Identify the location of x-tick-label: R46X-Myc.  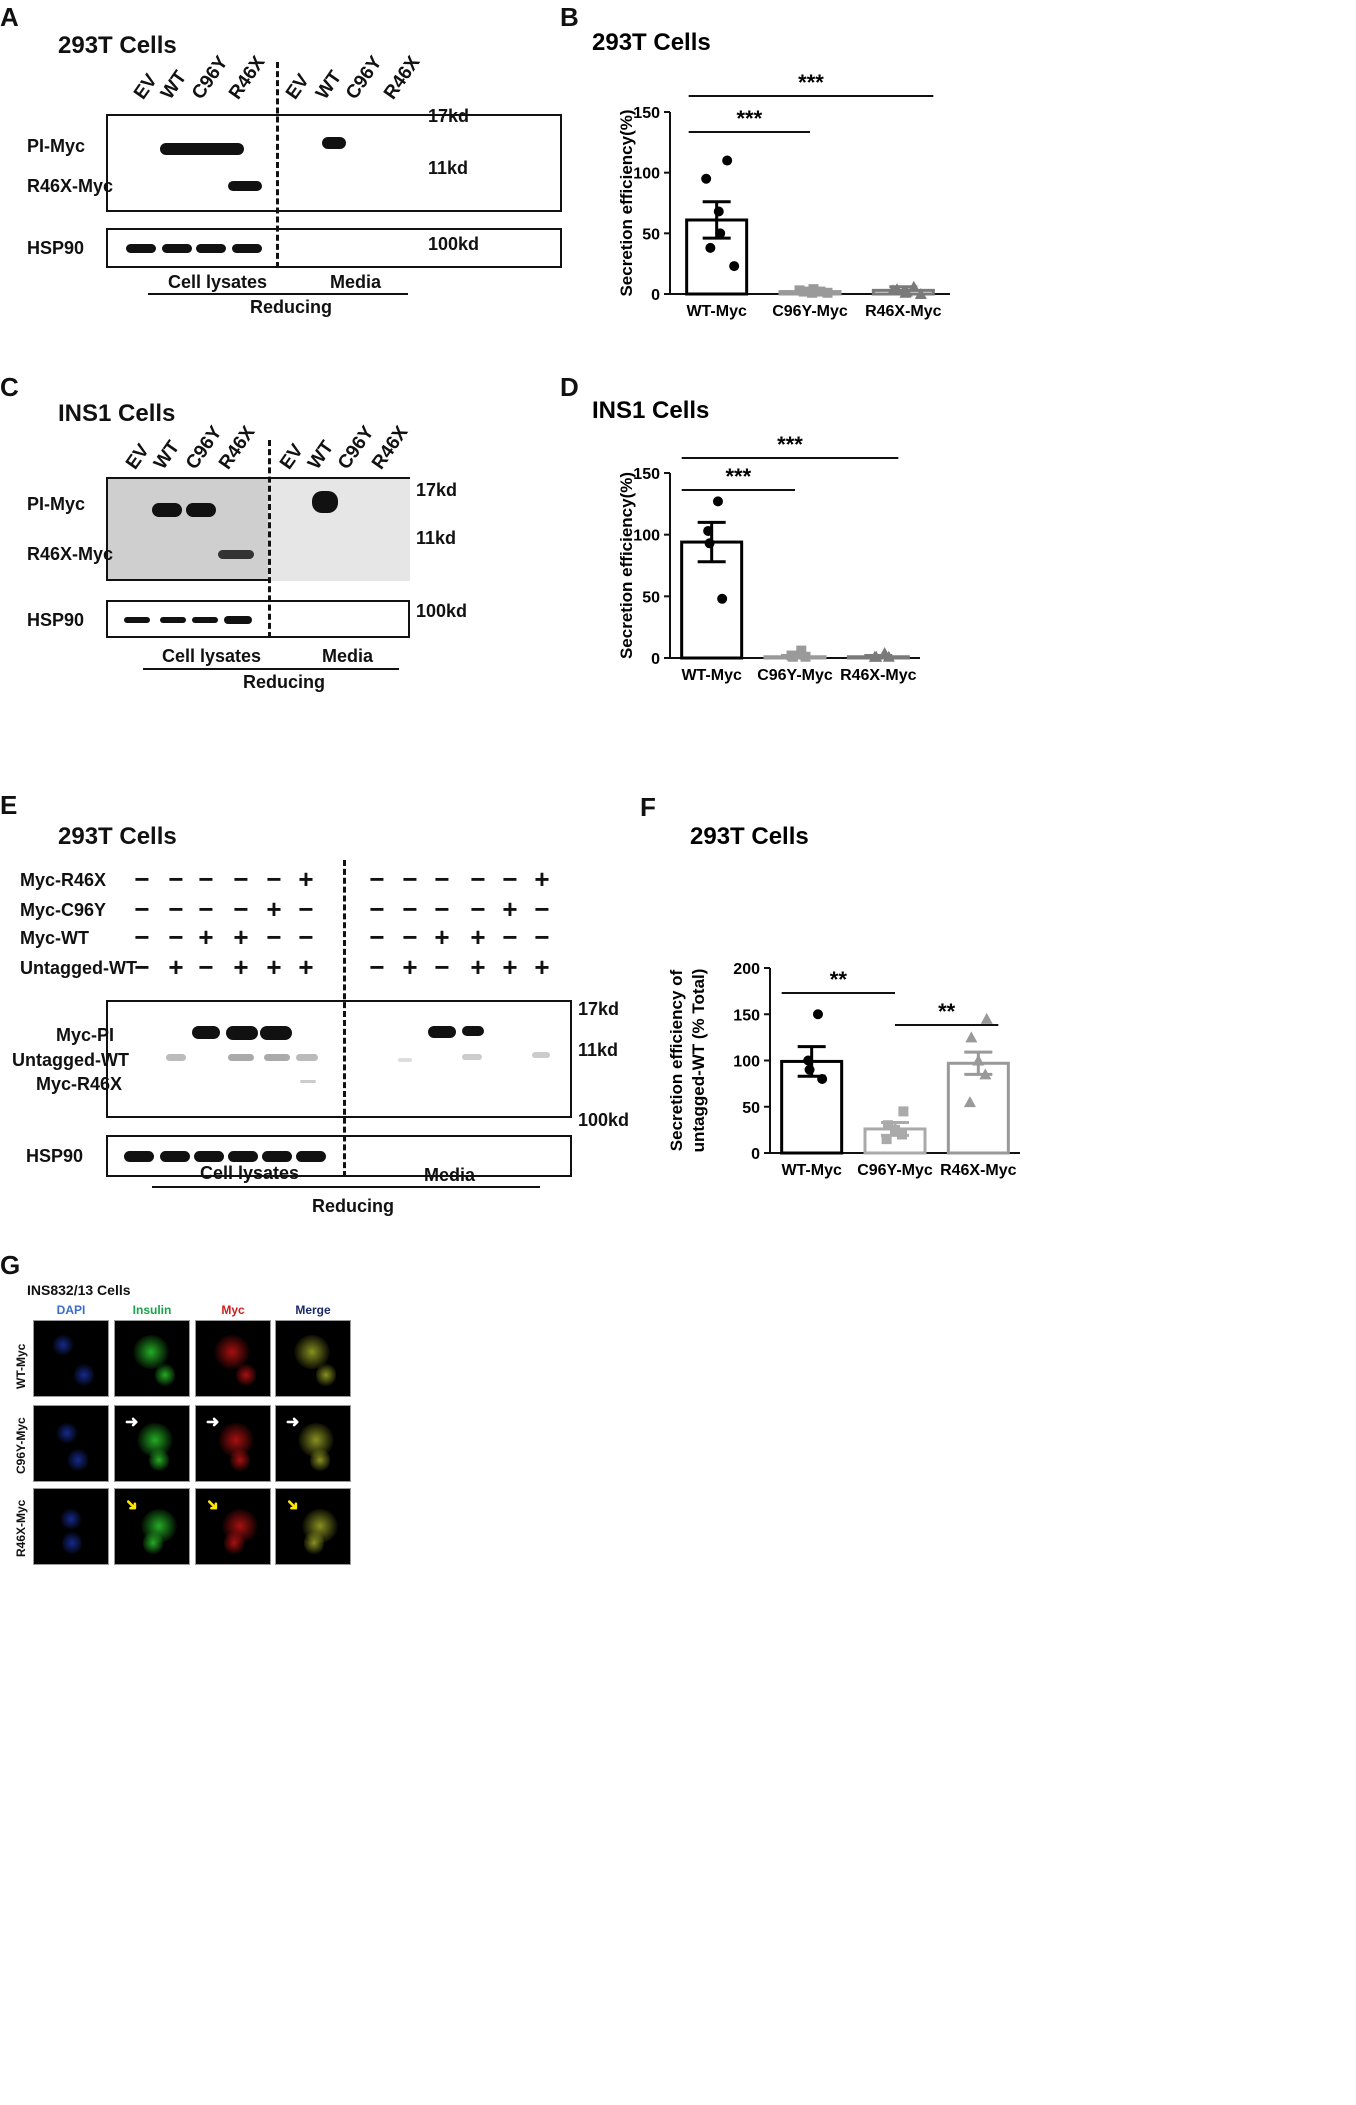
(978, 1170).